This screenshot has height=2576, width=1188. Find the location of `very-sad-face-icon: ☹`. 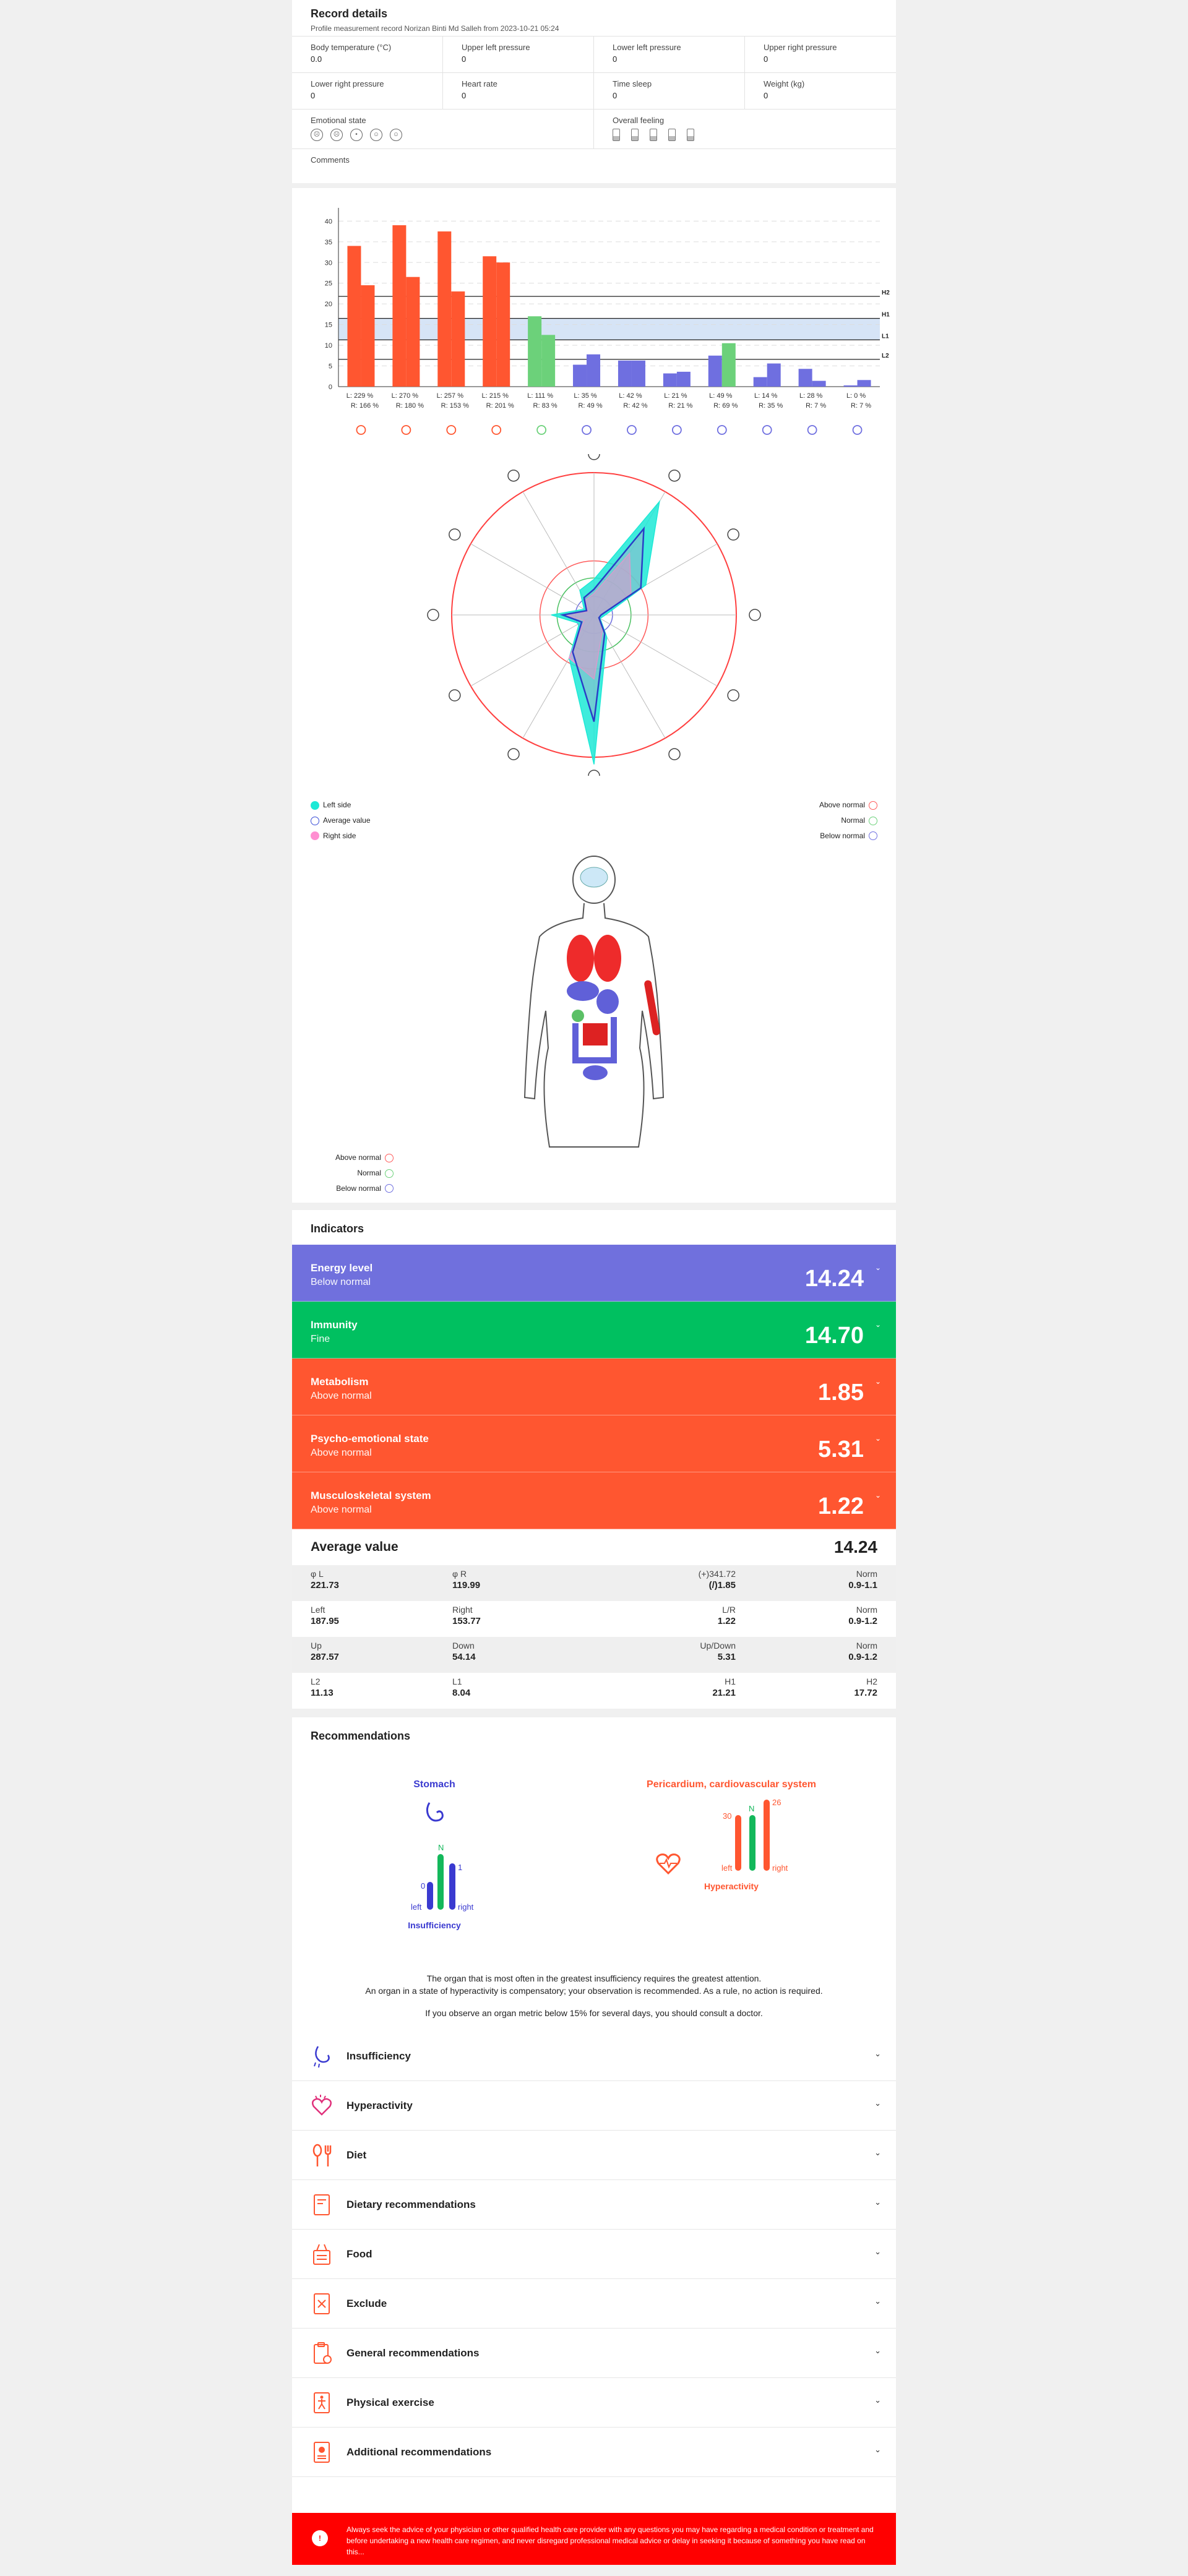

very-sad-face-icon: ☹ is located at coordinates (317, 135).